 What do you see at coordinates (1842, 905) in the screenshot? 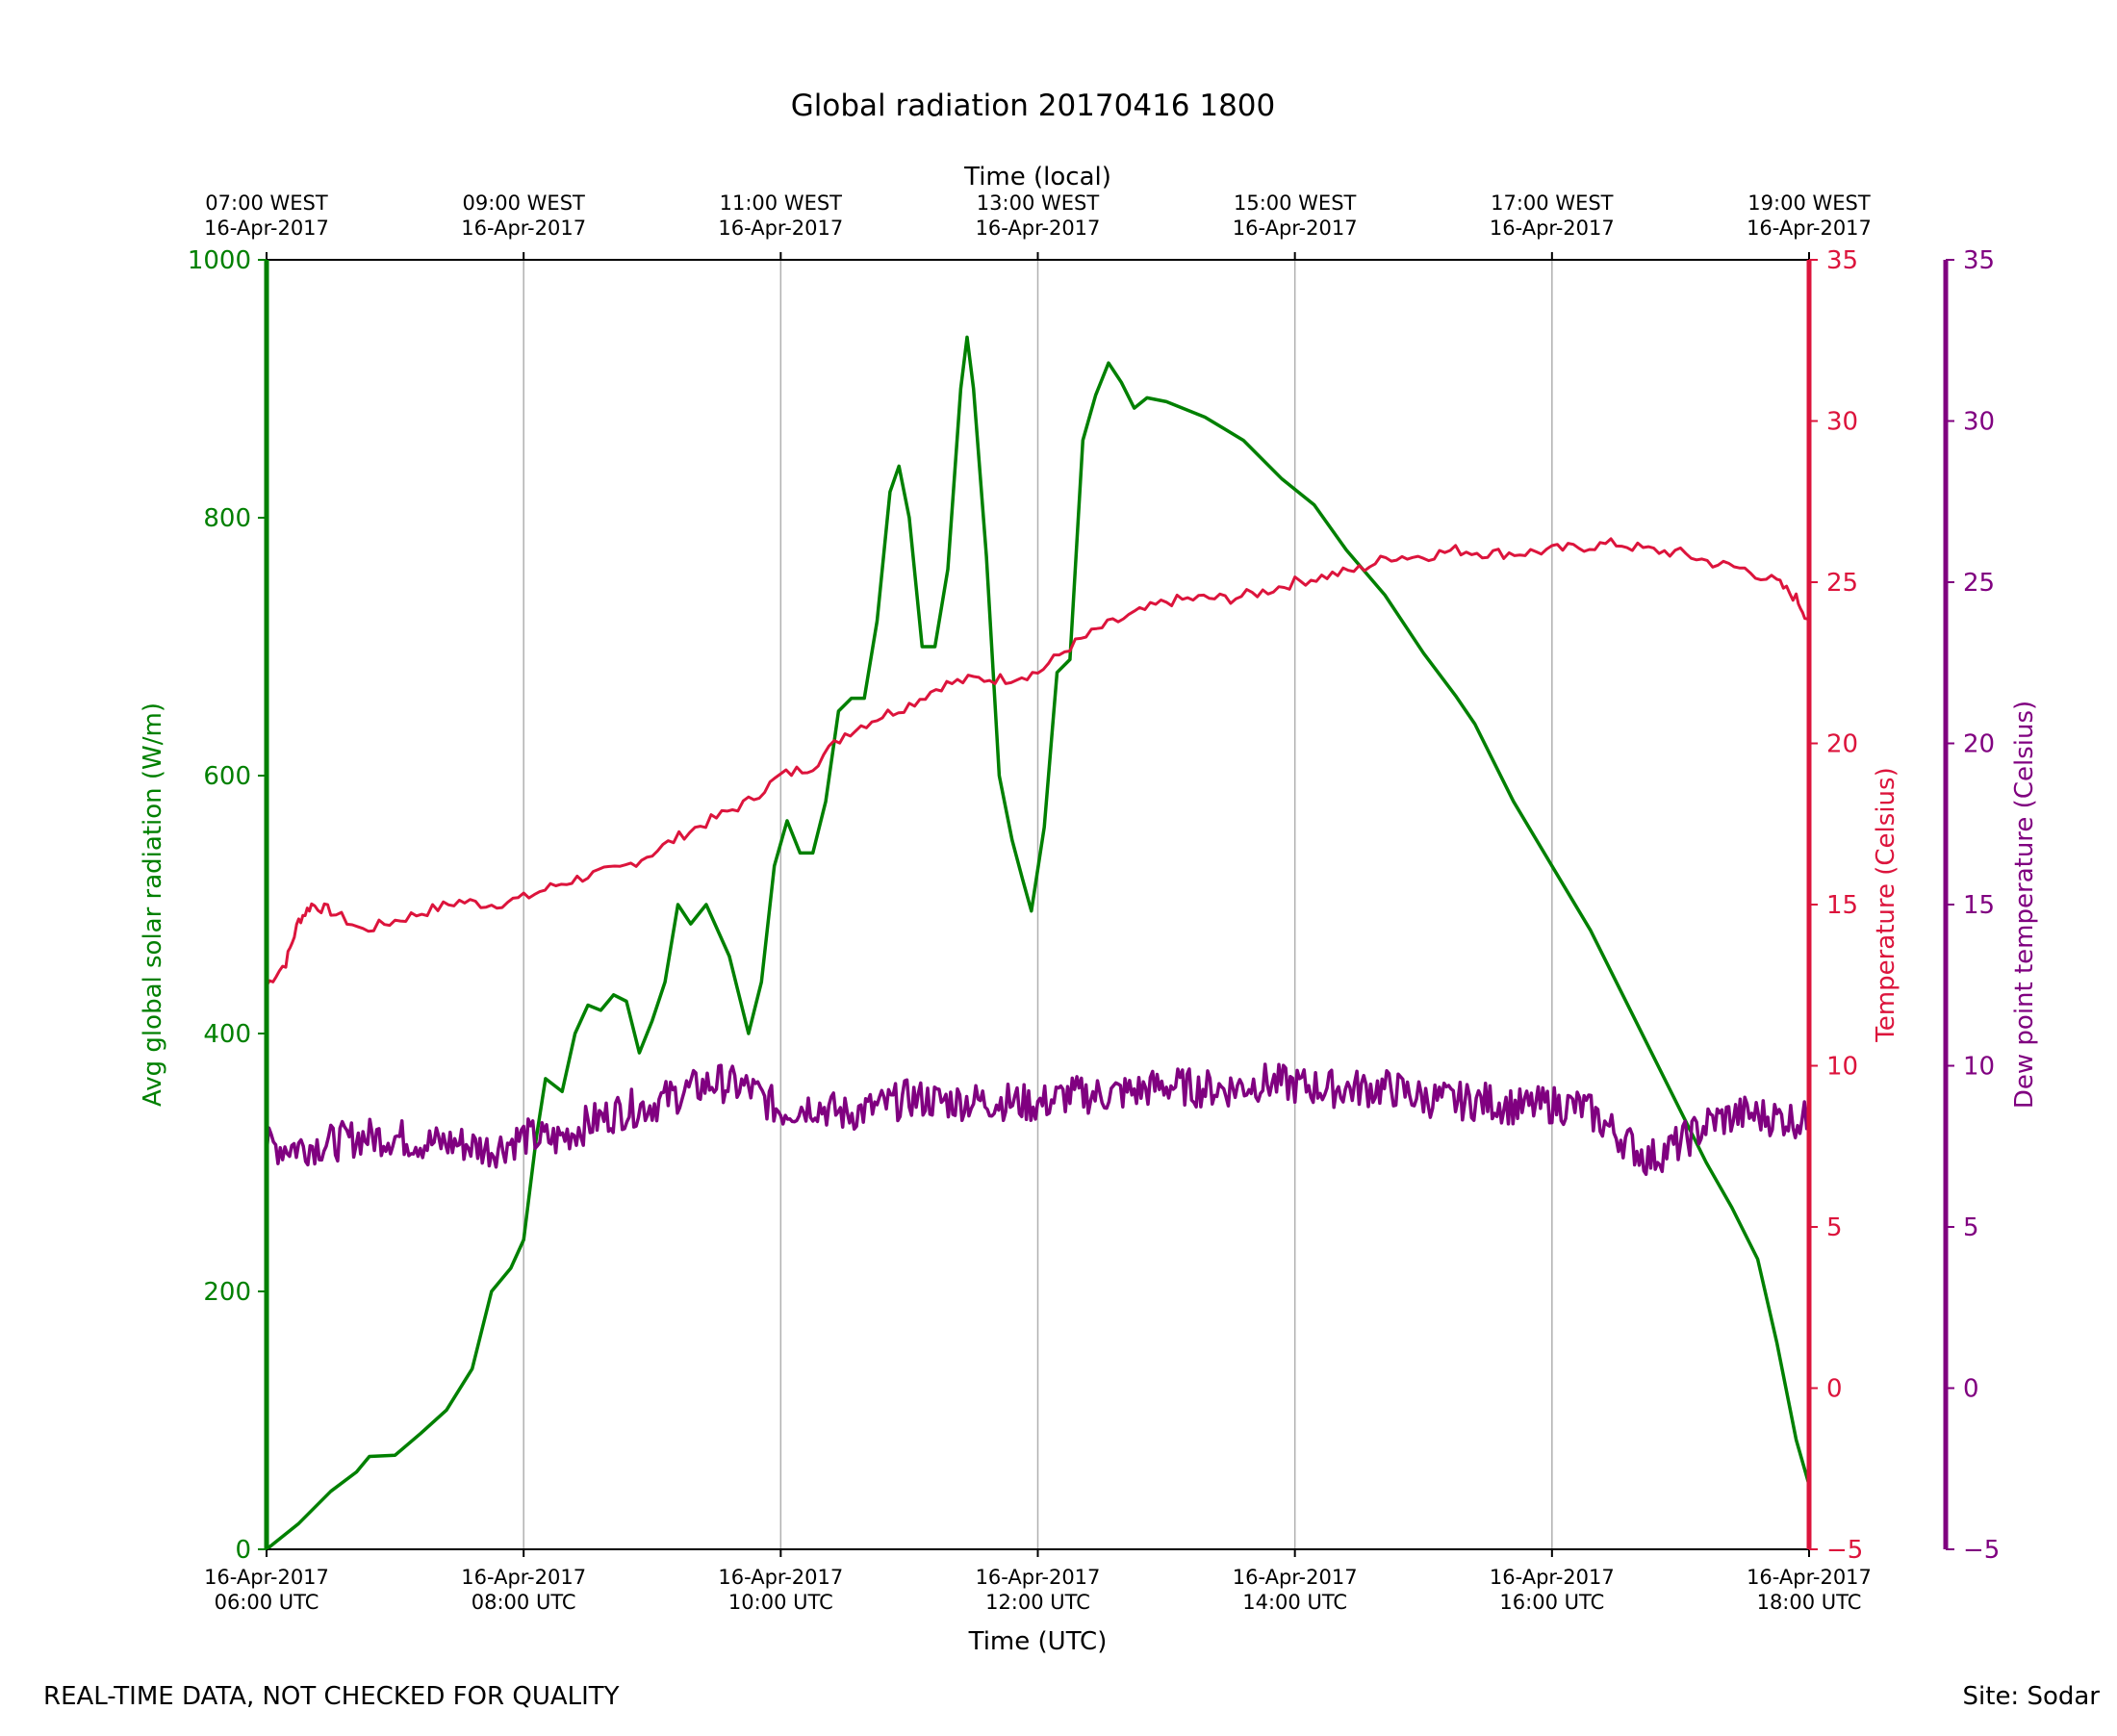
I see `y-tick-label-right: 15` at bounding box center [1842, 905].